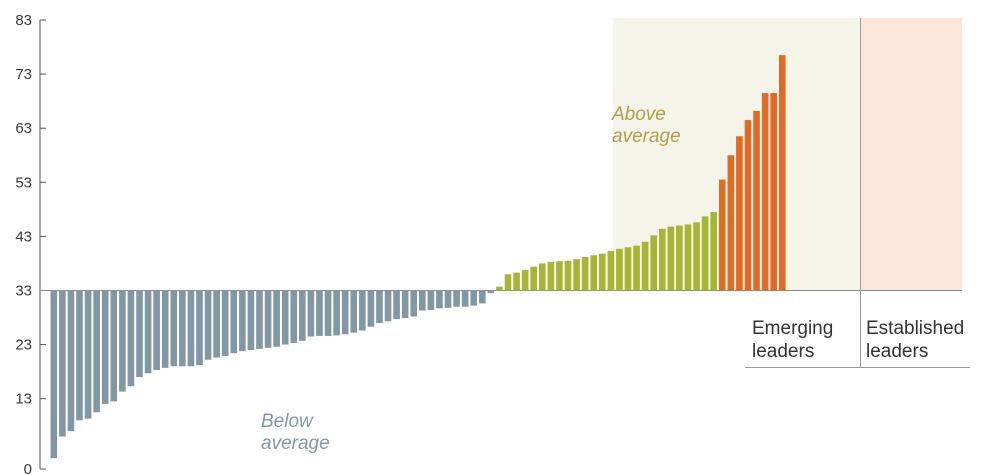 Image resolution: width=1000 pixels, height=475 pixels. Describe the element at coordinates (783, 351) in the screenshot. I see `emerging-label-line2: leaders` at that location.